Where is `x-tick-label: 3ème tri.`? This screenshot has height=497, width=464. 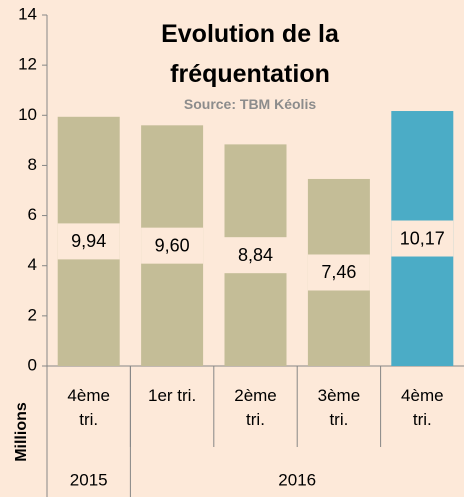 x-tick-label: 3ème tri. is located at coordinates (339, 407).